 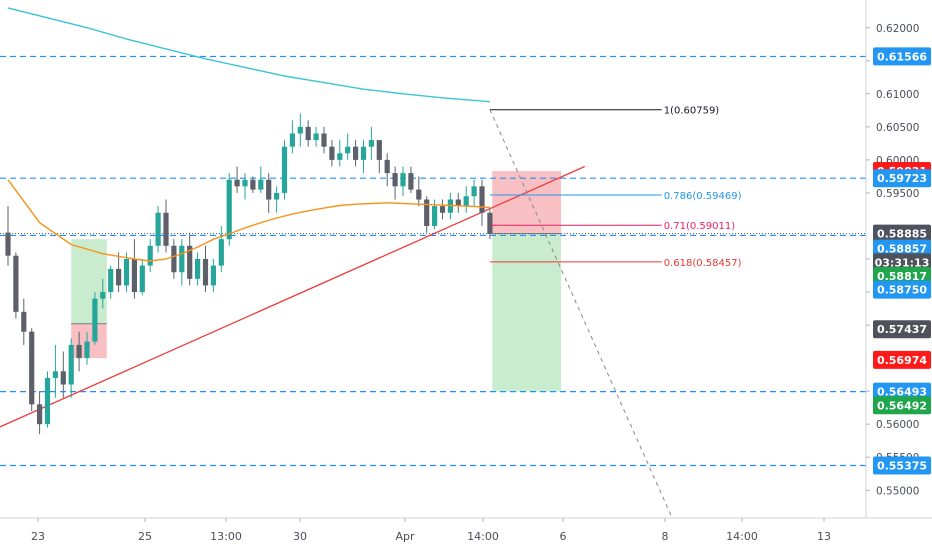 I want to click on price-label-text: 0.58857, so click(x=902, y=249).